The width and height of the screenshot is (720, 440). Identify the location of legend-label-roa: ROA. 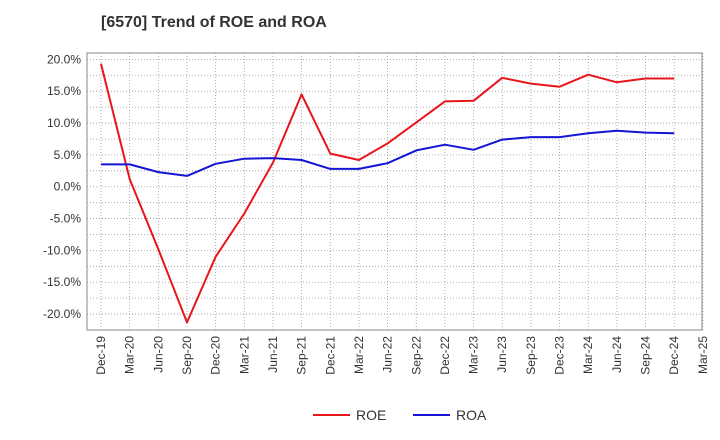
(471, 415).